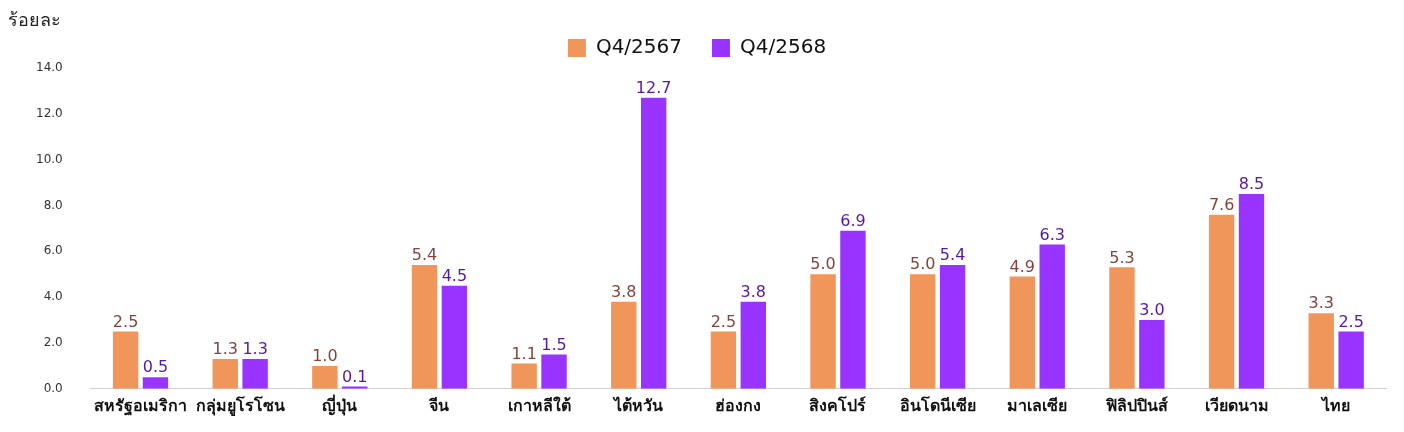 The image size is (1404, 432). What do you see at coordinates (34, 19) in the screenshot?
I see `y-axis-title: ร้อยละ` at bounding box center [34, 19].